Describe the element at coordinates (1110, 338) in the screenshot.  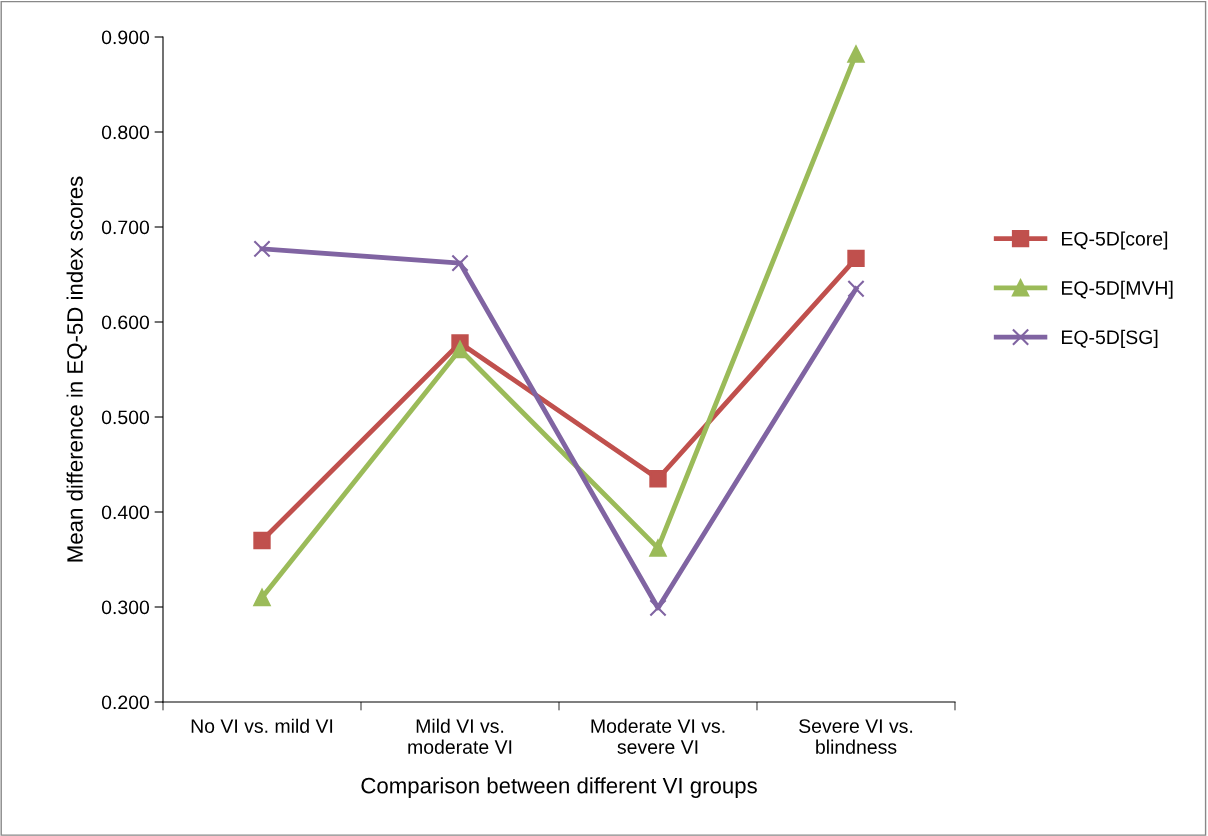
I see `legend-label: EQ-5D[SG]` at that location.